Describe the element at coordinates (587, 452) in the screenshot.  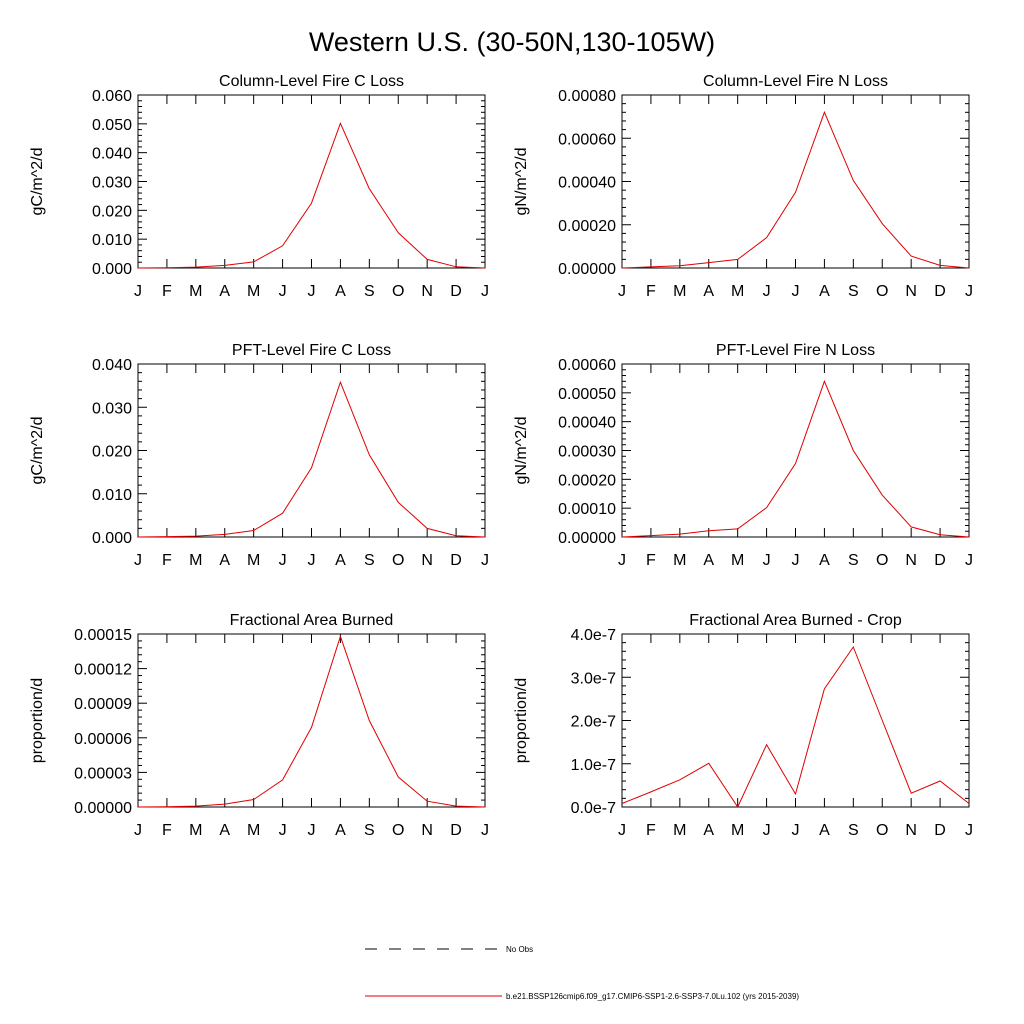
I see `y-tick-label: 0.00030` at that location.